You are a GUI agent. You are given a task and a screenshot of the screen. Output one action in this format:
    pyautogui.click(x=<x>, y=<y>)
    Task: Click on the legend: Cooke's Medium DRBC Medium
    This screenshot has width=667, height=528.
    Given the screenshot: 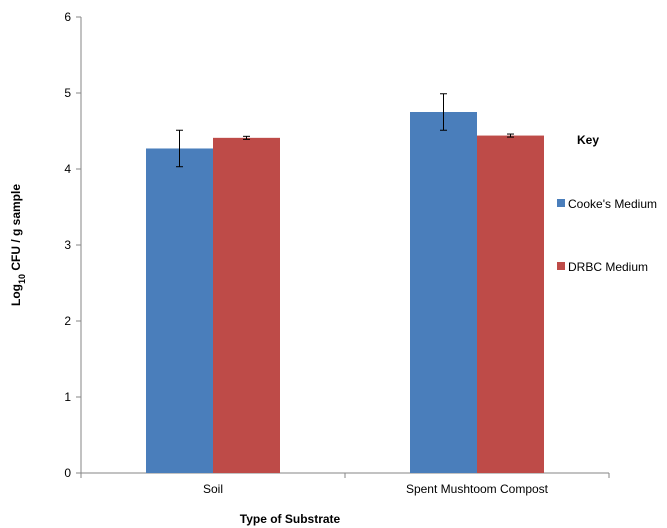 What is the action you would take?
    pyautogui.click(x=607, y=235)
    